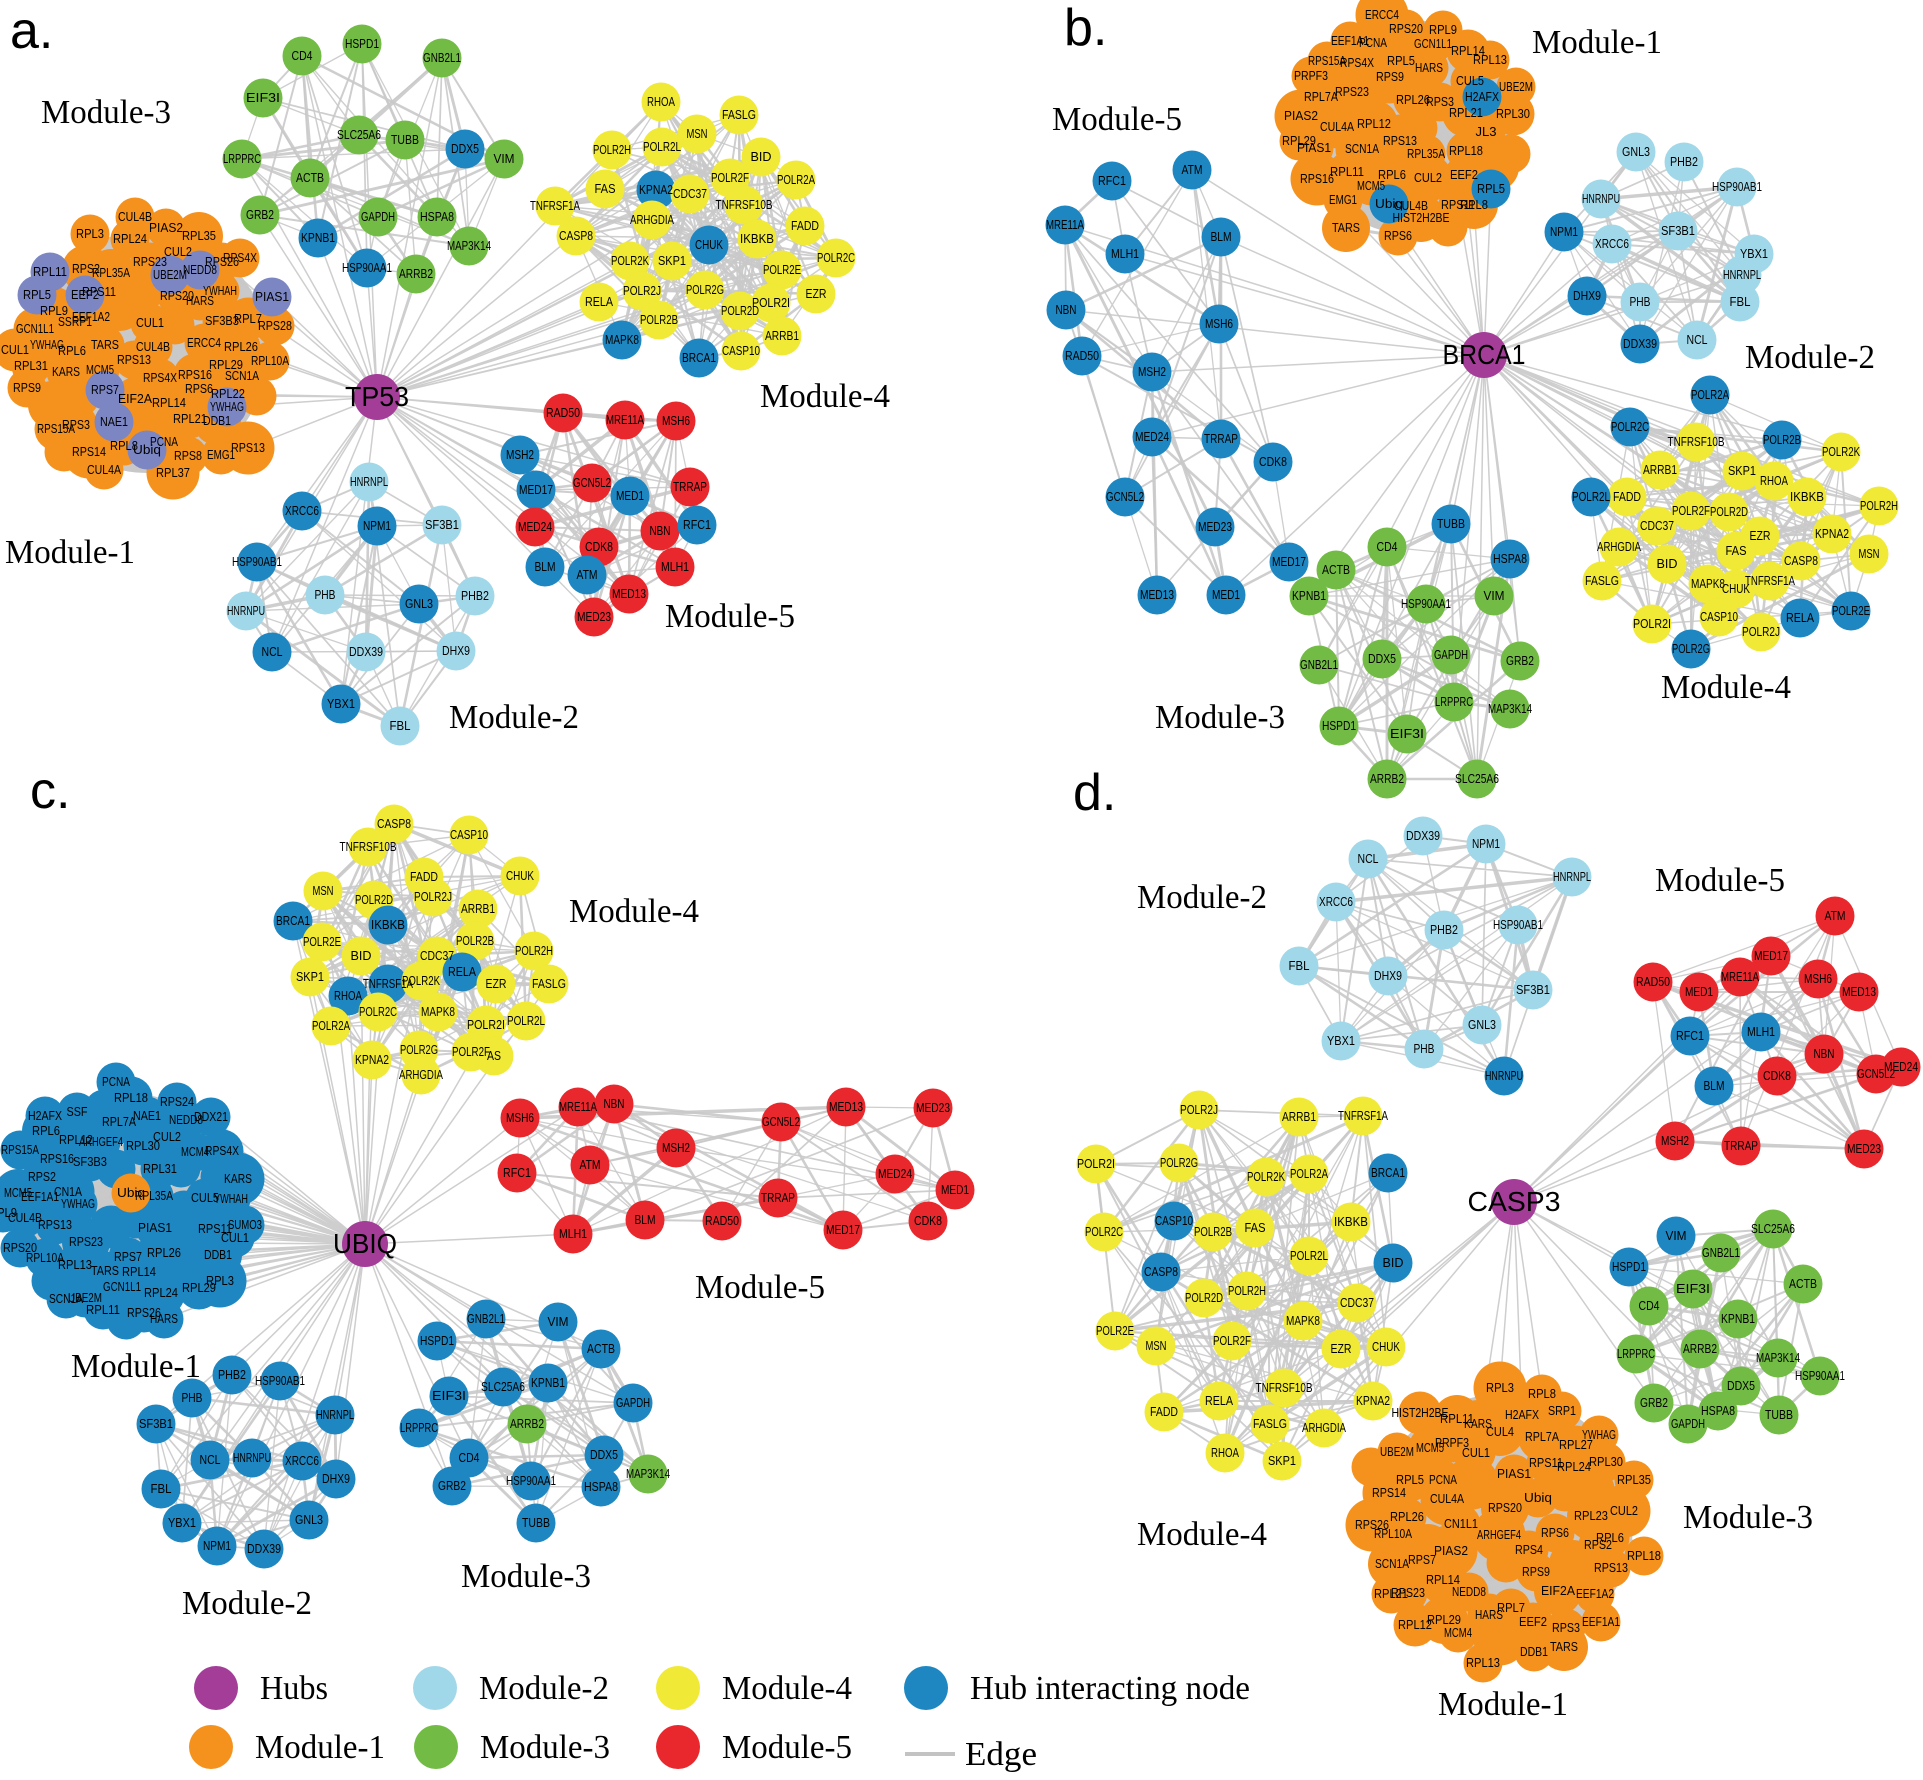 This screenshot has height=1780, width=1923. I want to click on svg-text: MED24, so click(895, 1174).